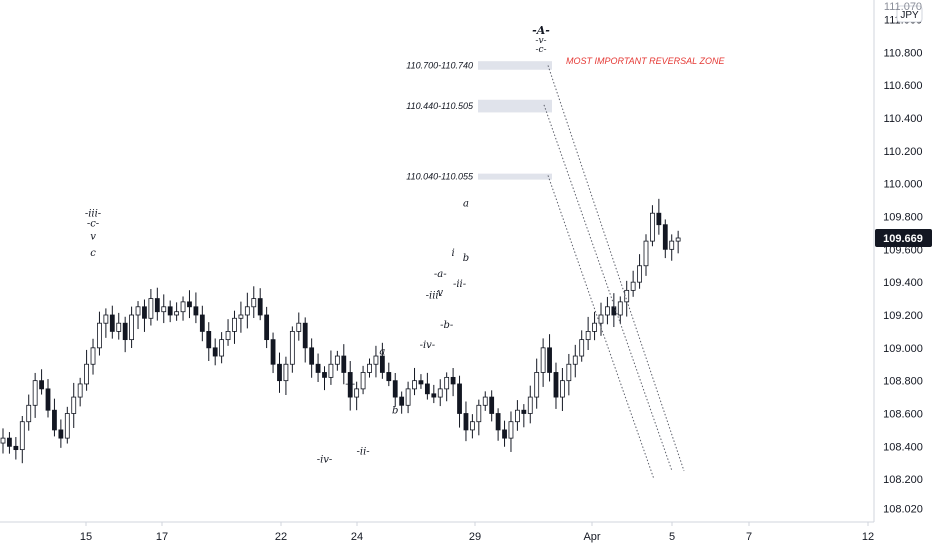  What do you see at coordinates (477, 532) in the screenshot?
I see `time-axis: 15 17 22 24 29 Apr 5 7 12` at bounding box center [477, 532].